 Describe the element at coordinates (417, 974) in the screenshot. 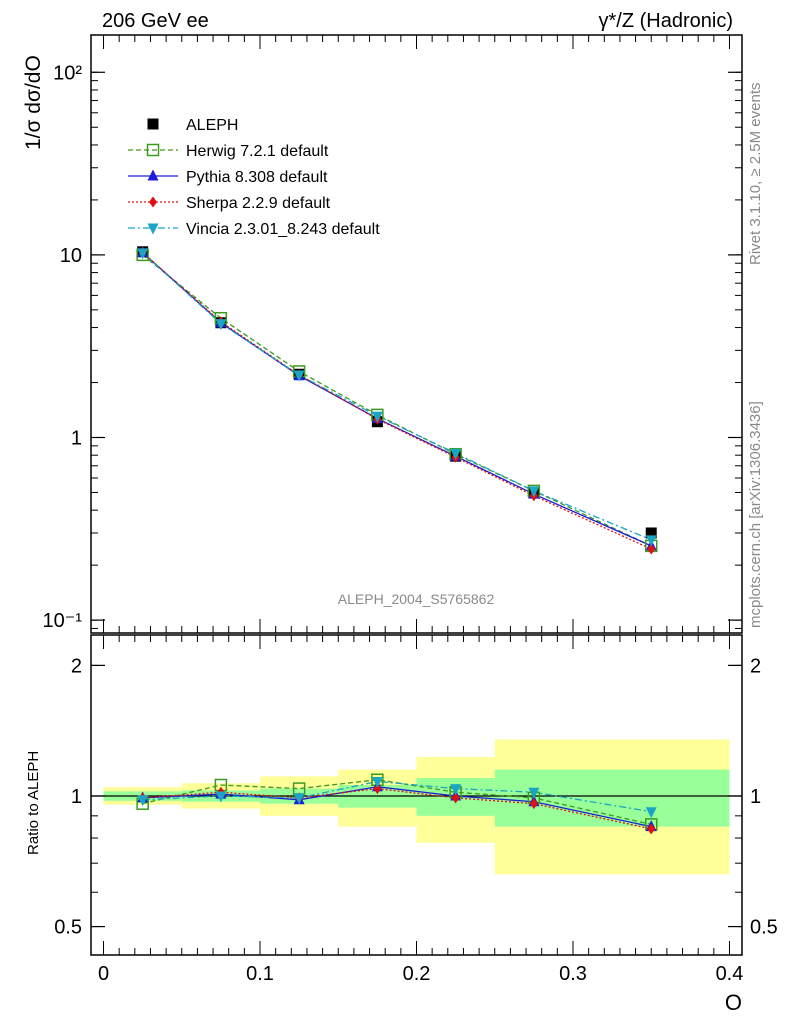

I see `x-tick-label: 0.2` at that location.